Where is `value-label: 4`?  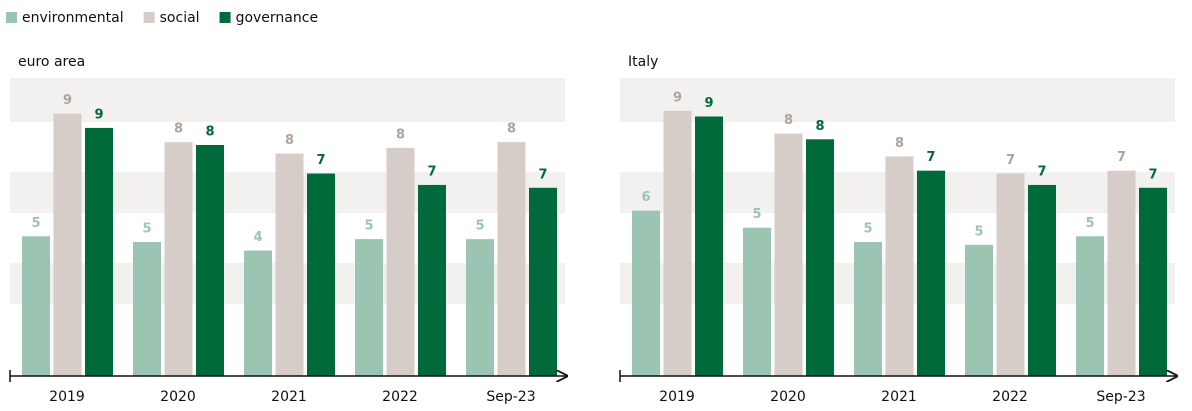 value-label: 4 is located at coordinates (257, 237).